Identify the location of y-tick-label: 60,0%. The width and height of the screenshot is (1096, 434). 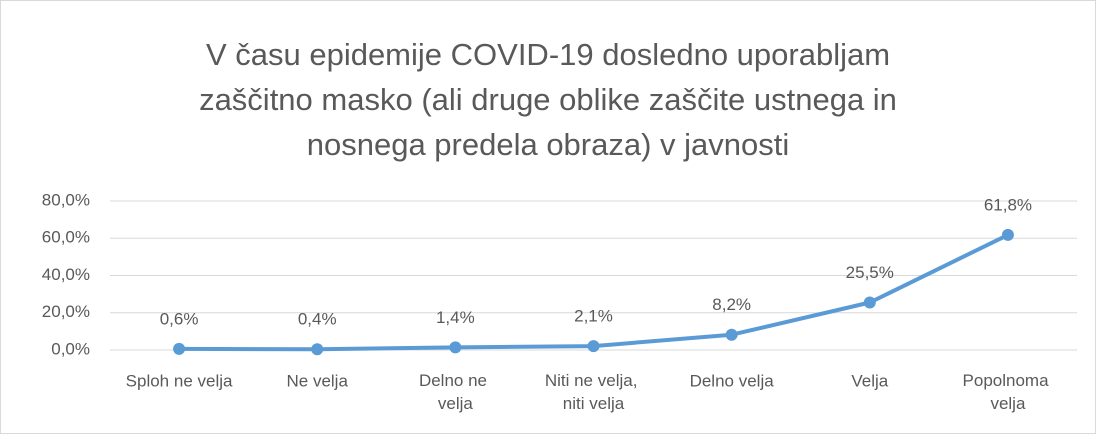
(66, 237).